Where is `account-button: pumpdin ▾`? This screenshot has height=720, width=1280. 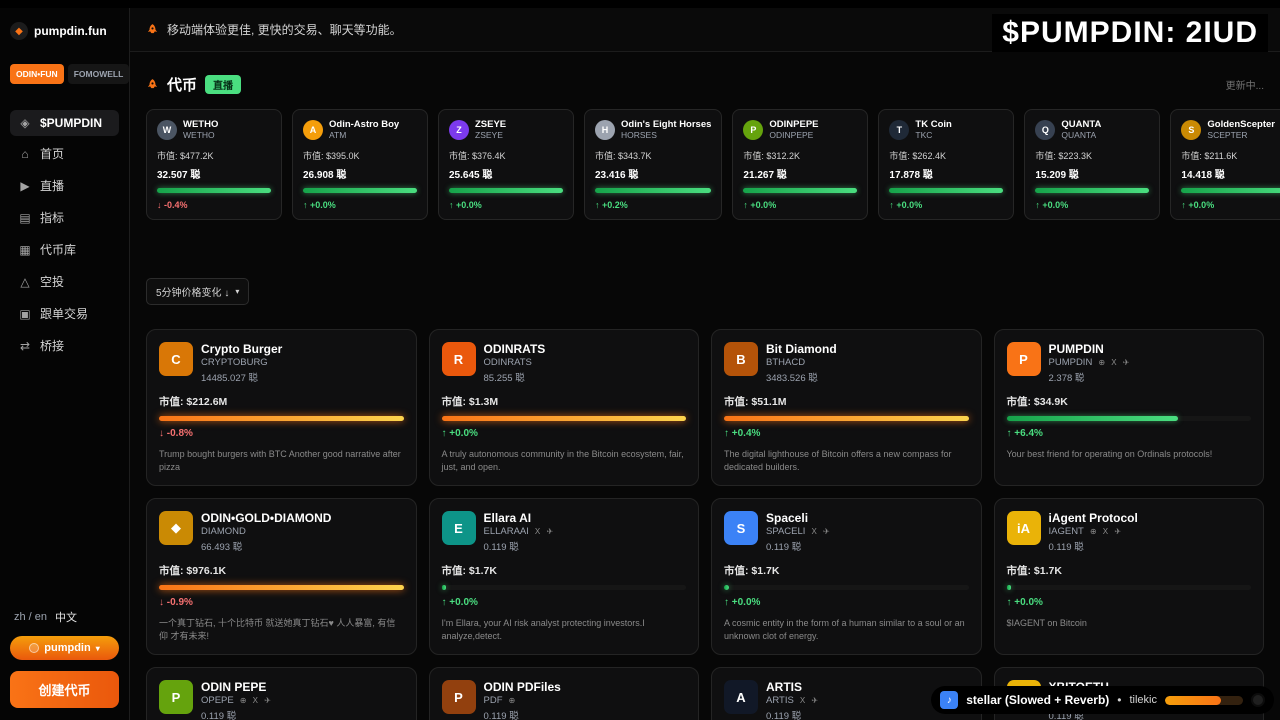 account-button: pumpdin ▾ is located at coordinates (64, 648).